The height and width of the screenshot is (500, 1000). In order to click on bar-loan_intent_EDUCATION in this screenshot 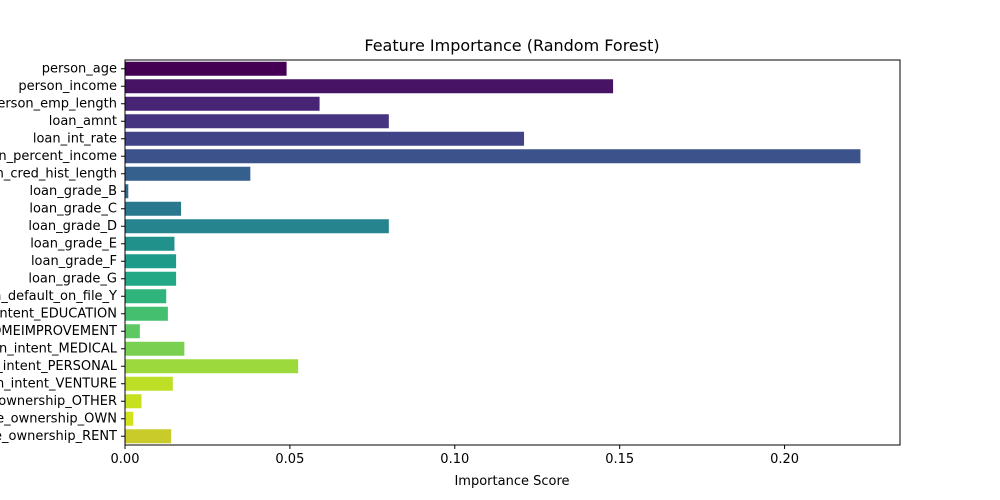, I will do `click(146, 313)`.